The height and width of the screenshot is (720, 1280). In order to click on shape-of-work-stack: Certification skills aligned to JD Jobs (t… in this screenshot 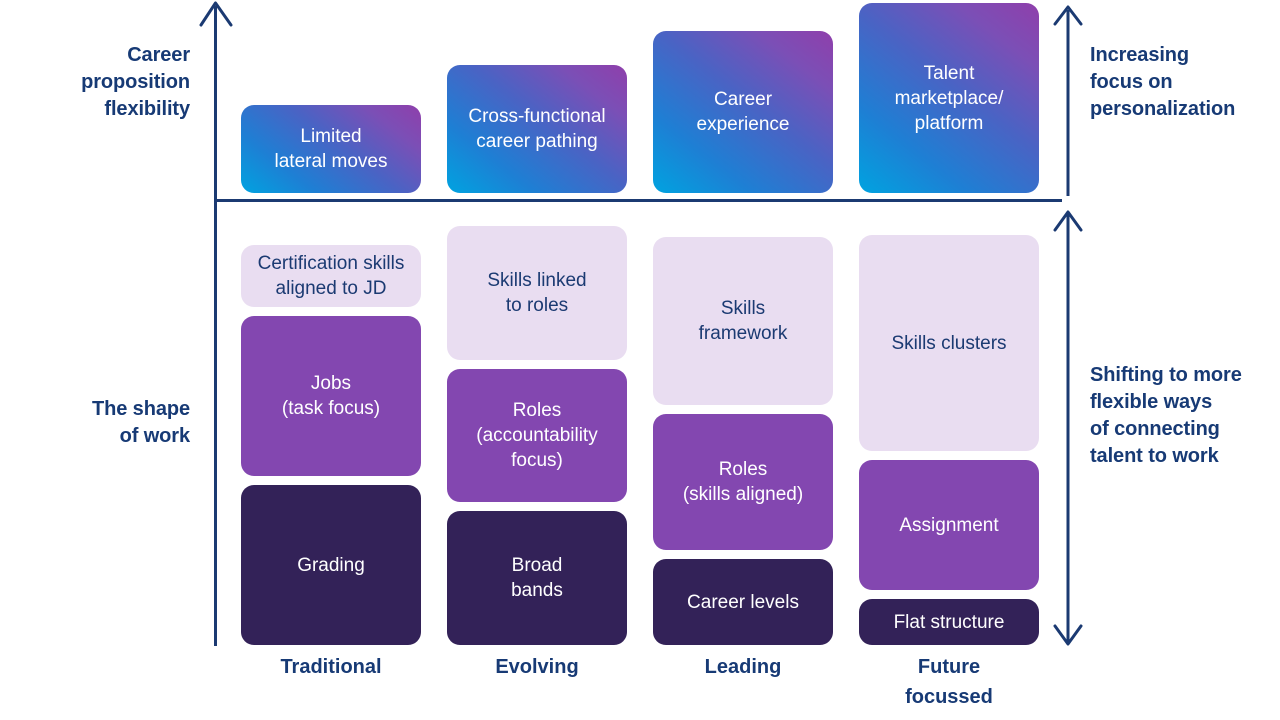, I will do `click(331, 445)`.